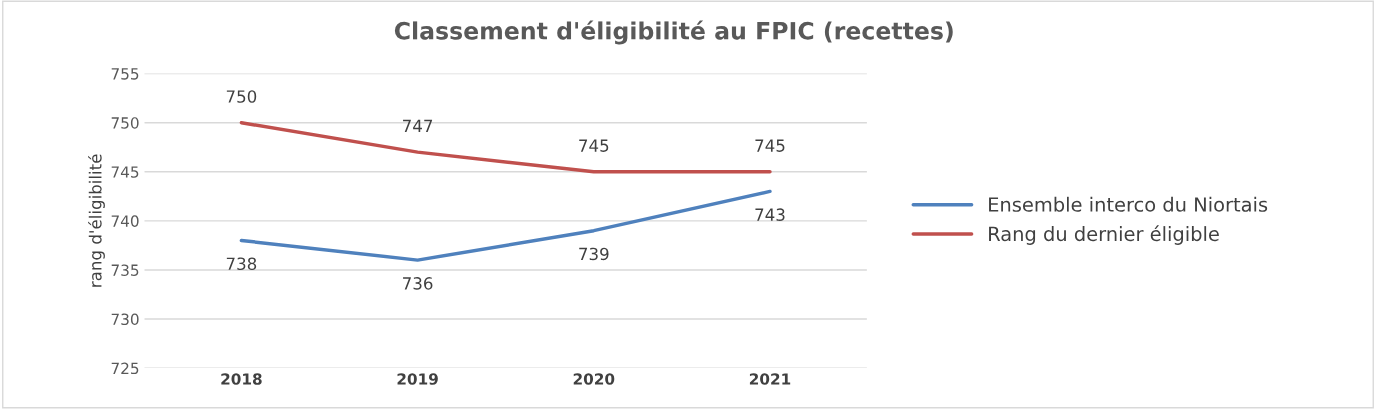 This screenshot has height=409, width=1376. Describe the element at coordinates (673, 32) in the screenshot. I see `chart-title: Classement d'éligibilité au FPIC (recettes)` at that location.